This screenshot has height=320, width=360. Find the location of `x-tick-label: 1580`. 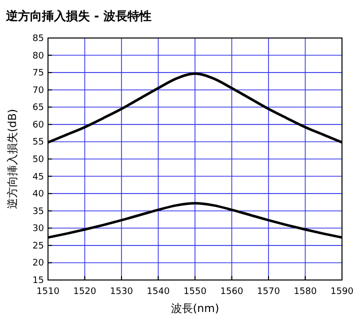

x-tick-label: 1580 is located at coordinates (305, 292).